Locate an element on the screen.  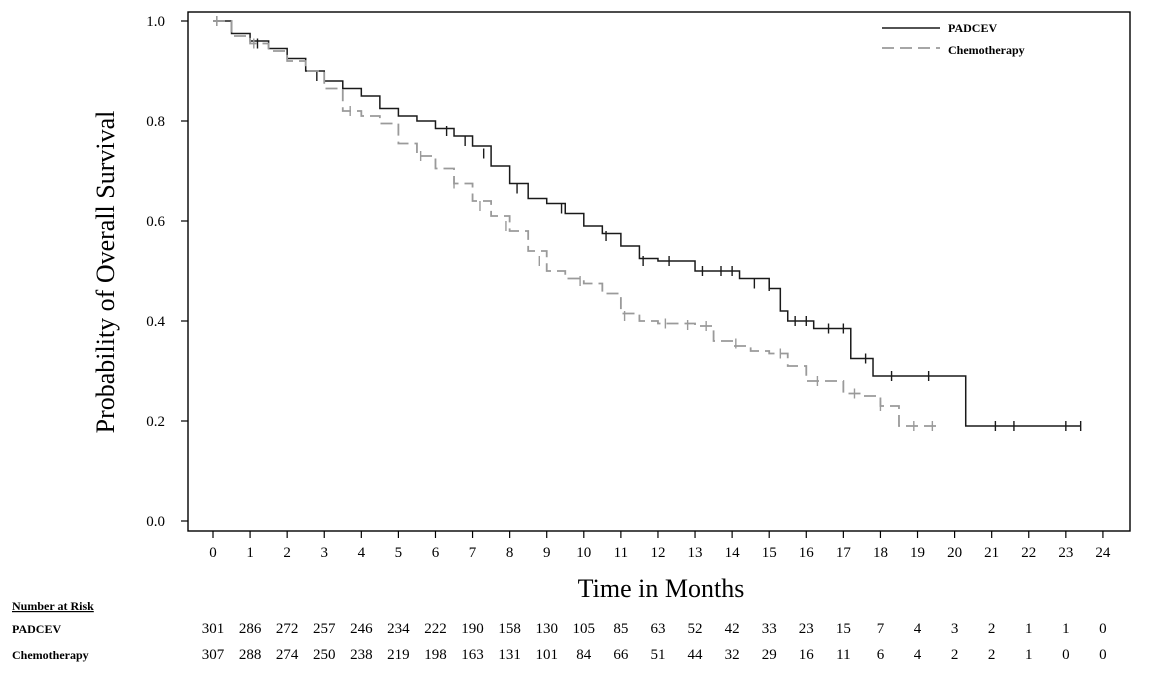
x-tick-label: 11 is located at coordinates (621, 553).